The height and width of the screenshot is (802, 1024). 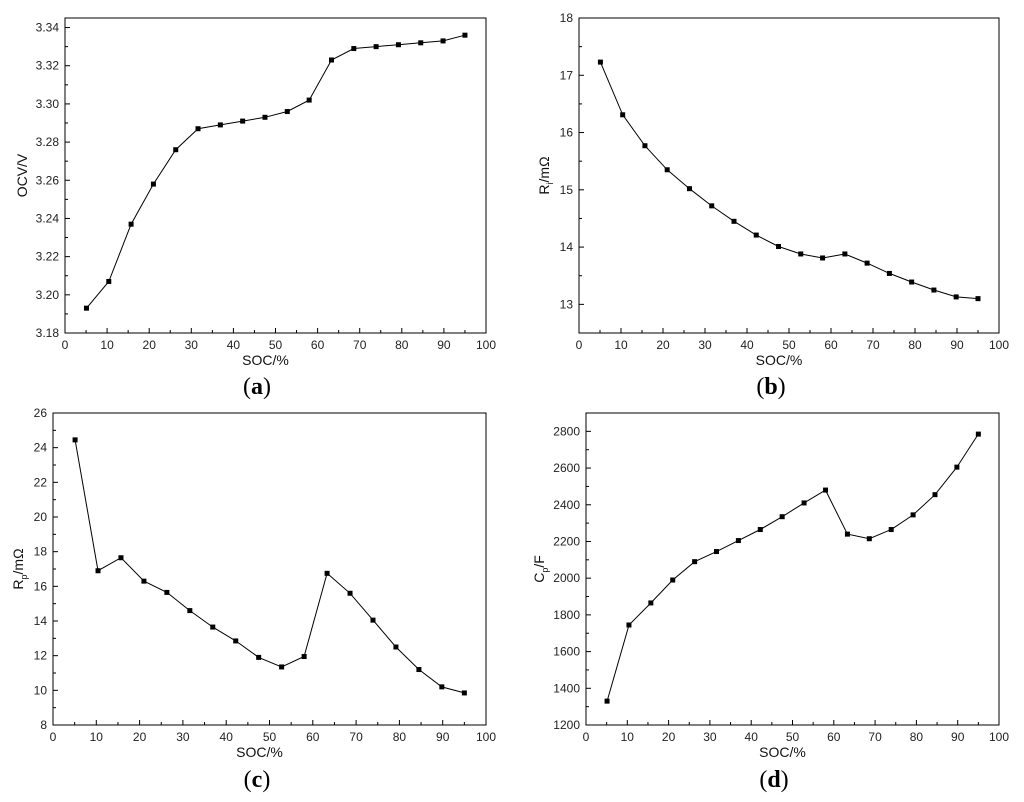 I want to click on y-tick-label: 1800, so click(x=566, y=615).